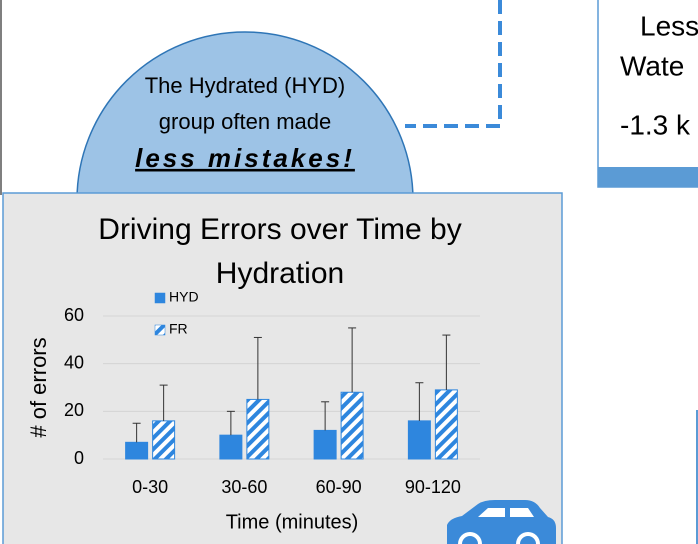  I want to click on y-tick-label: 20, so click(74, 410).